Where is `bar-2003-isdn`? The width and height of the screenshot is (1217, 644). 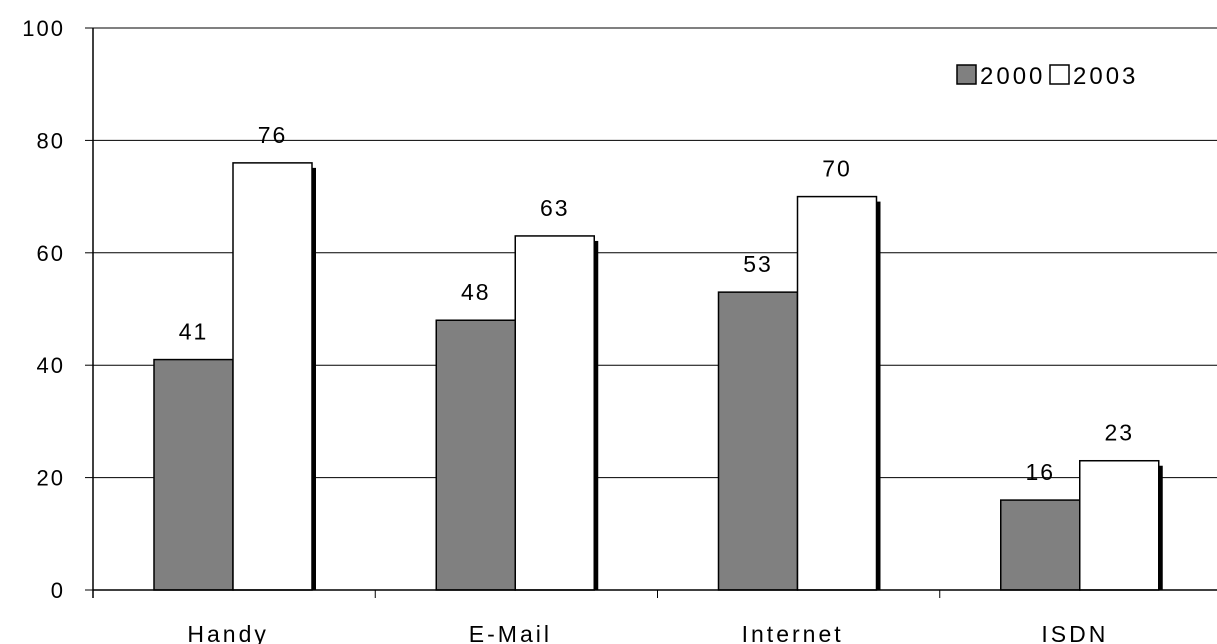
bar-2003-isdn is located at coordinates (1119, 525).